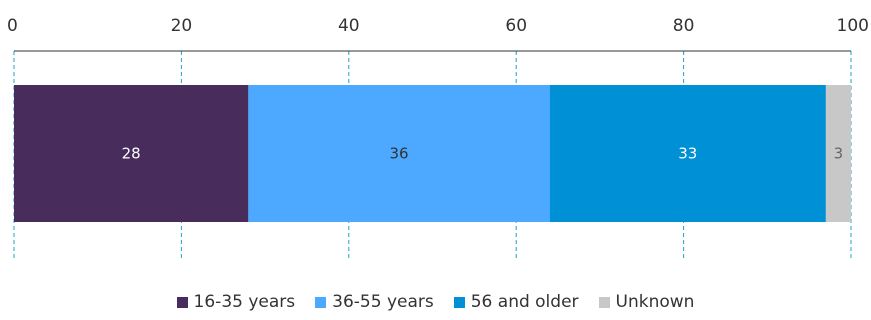 This screenshot has width=871, height=320. What do you see at coordinates (524, 302) in the screenshot?
I see `legend-label: 56 and older` at bounding box center [524, 302].